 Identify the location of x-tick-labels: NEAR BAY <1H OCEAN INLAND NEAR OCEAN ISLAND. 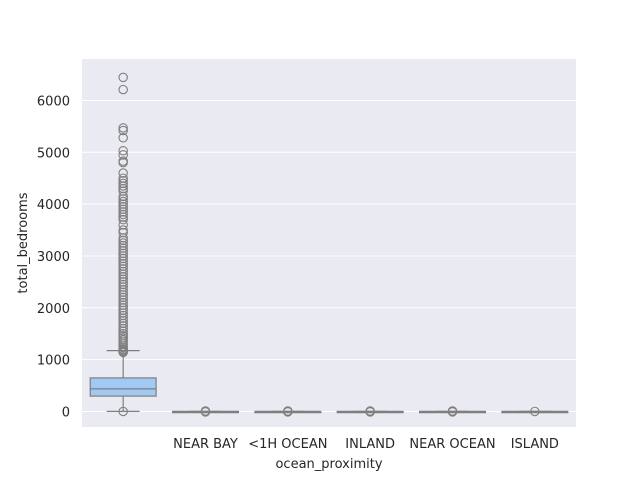
(366, 444).